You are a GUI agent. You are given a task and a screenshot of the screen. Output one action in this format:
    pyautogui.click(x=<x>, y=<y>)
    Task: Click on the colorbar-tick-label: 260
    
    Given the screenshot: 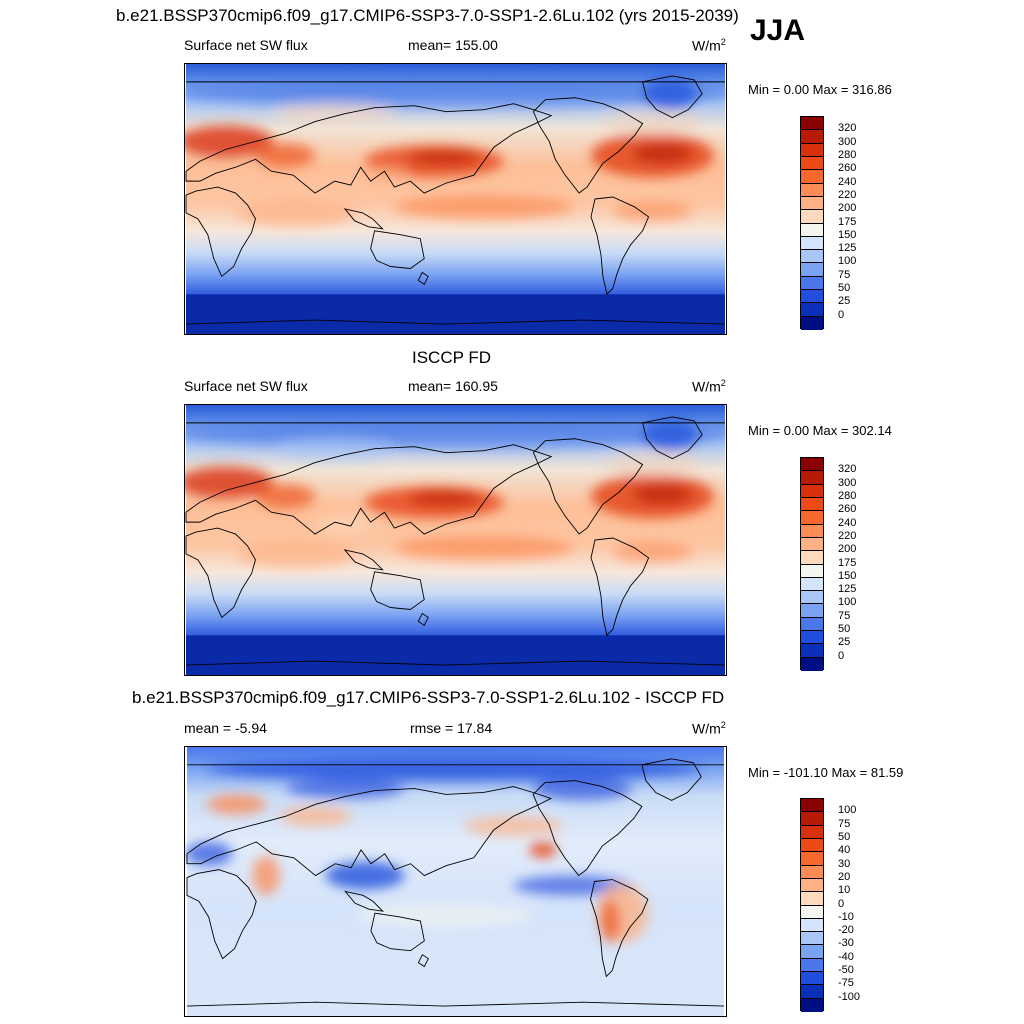 What is the action you would take?
    pyautogui.click(x=847, y=509)
    